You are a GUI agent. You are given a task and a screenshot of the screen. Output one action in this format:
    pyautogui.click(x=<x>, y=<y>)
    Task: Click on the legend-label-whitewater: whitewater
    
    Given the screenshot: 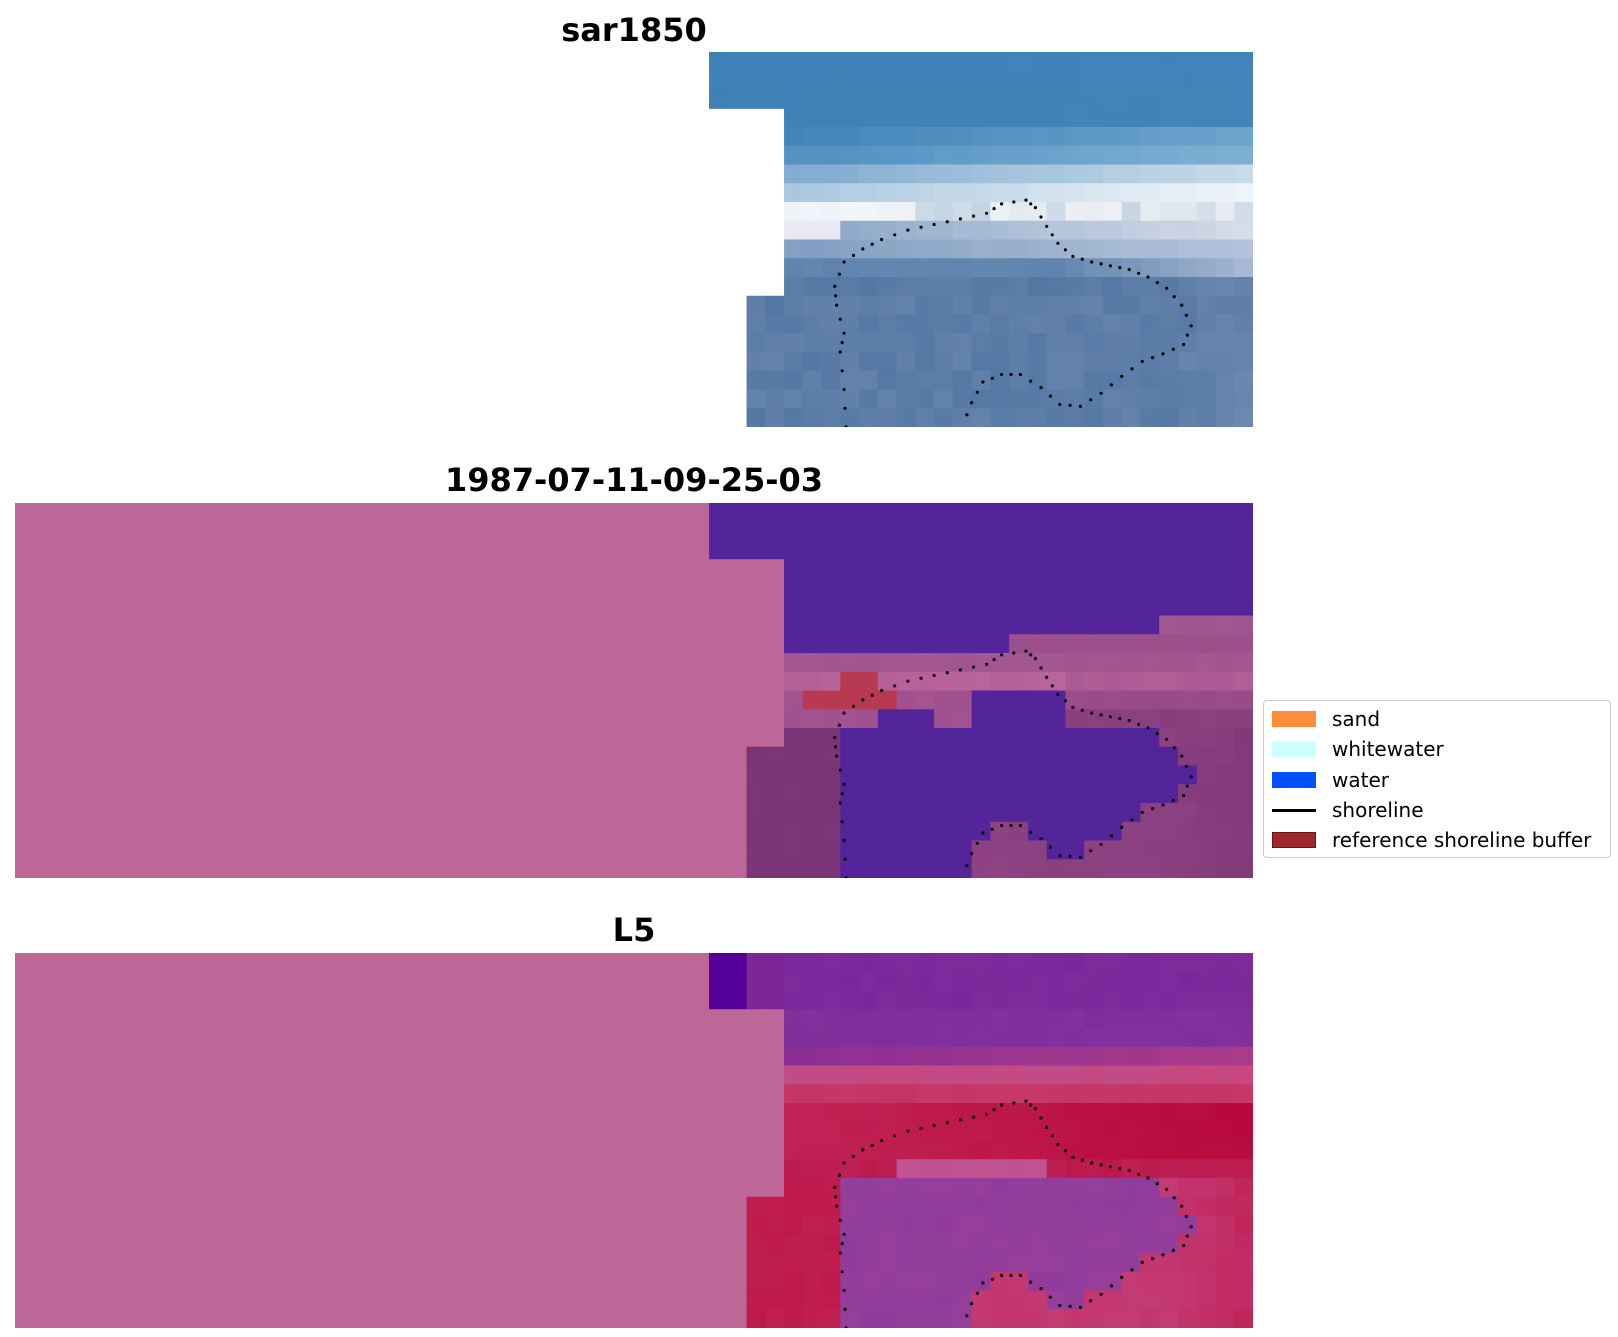 What is the action you would take?
    pyautogui.click(x=1388, y=749)
    